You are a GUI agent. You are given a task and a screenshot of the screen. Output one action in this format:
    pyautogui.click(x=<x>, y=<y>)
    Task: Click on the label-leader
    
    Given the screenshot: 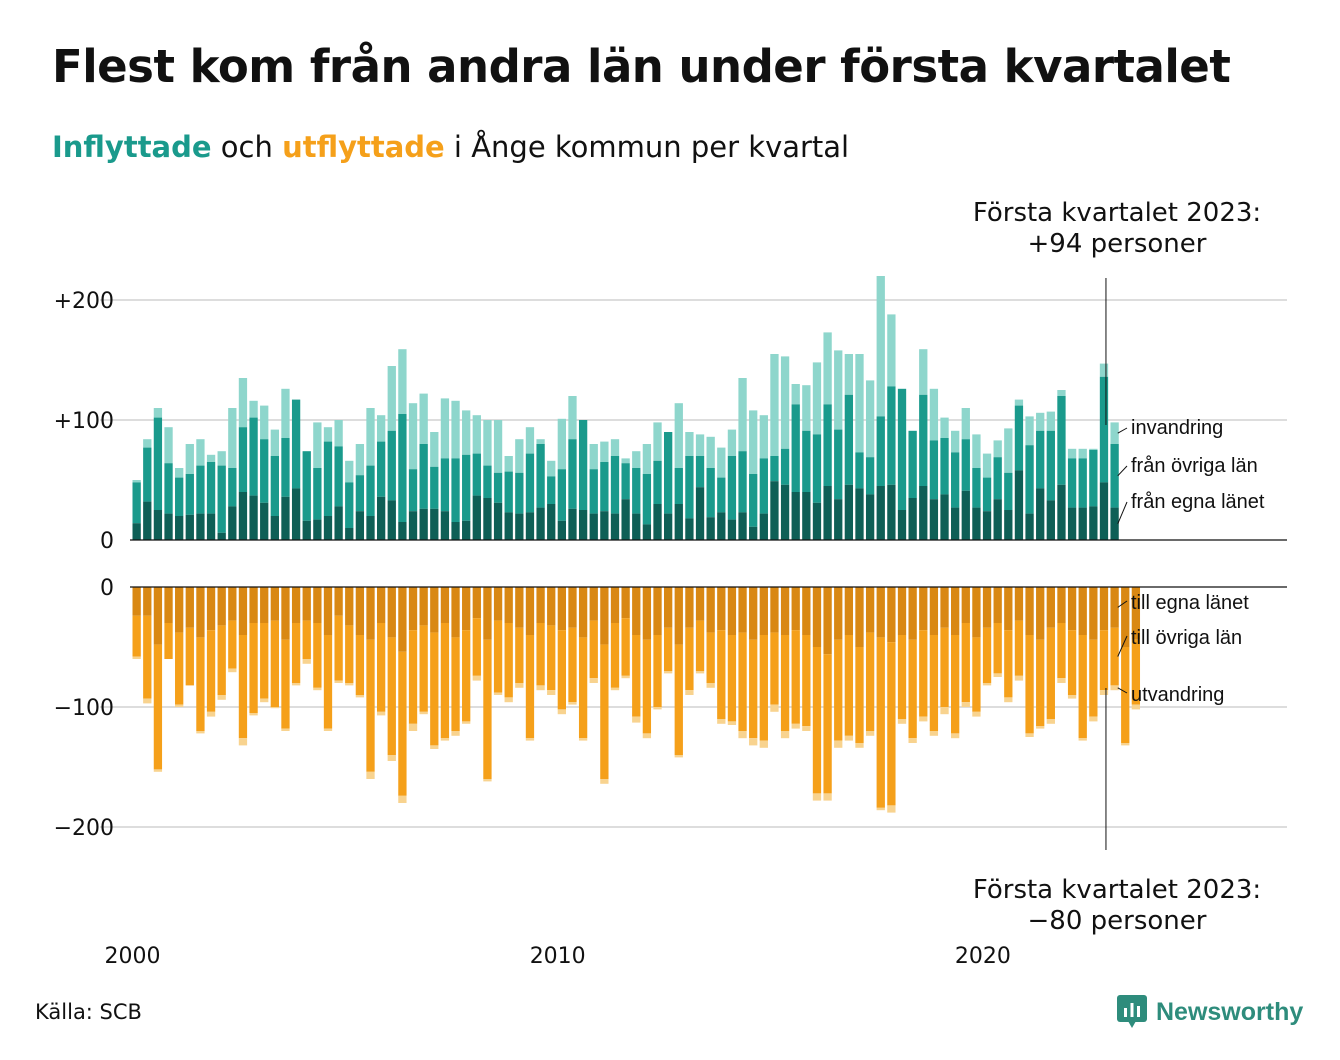 What is the action you would take?
    pyautogui.click(x=1122, y=471)
    